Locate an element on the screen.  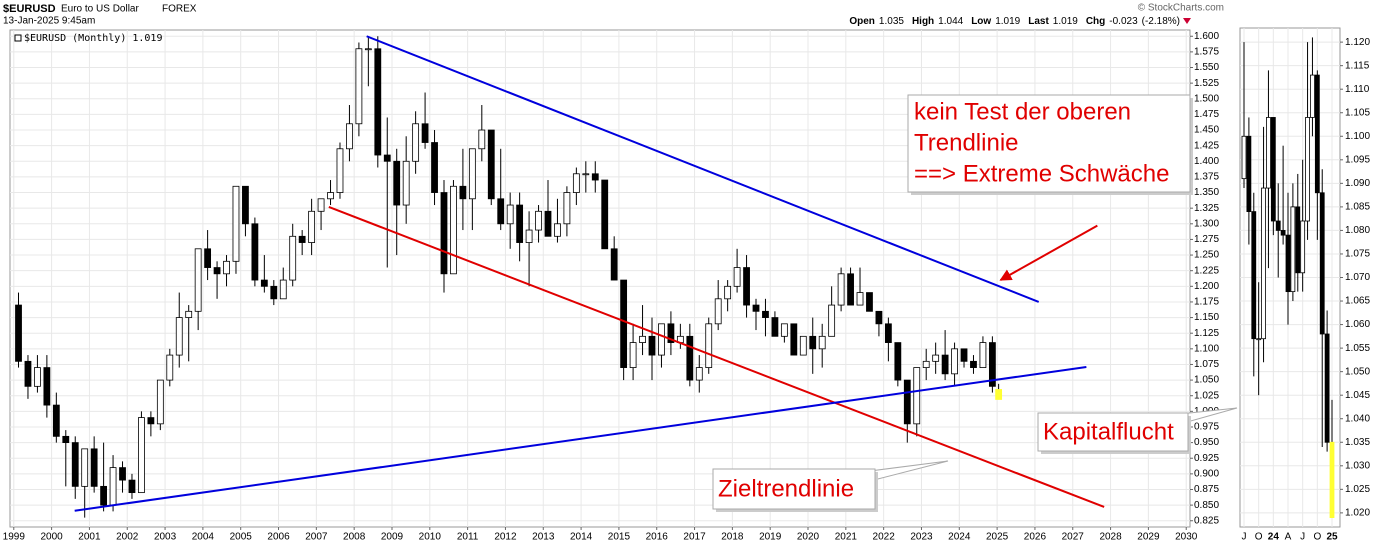
x-tick-label: A is located at coordinates (1288, 537).